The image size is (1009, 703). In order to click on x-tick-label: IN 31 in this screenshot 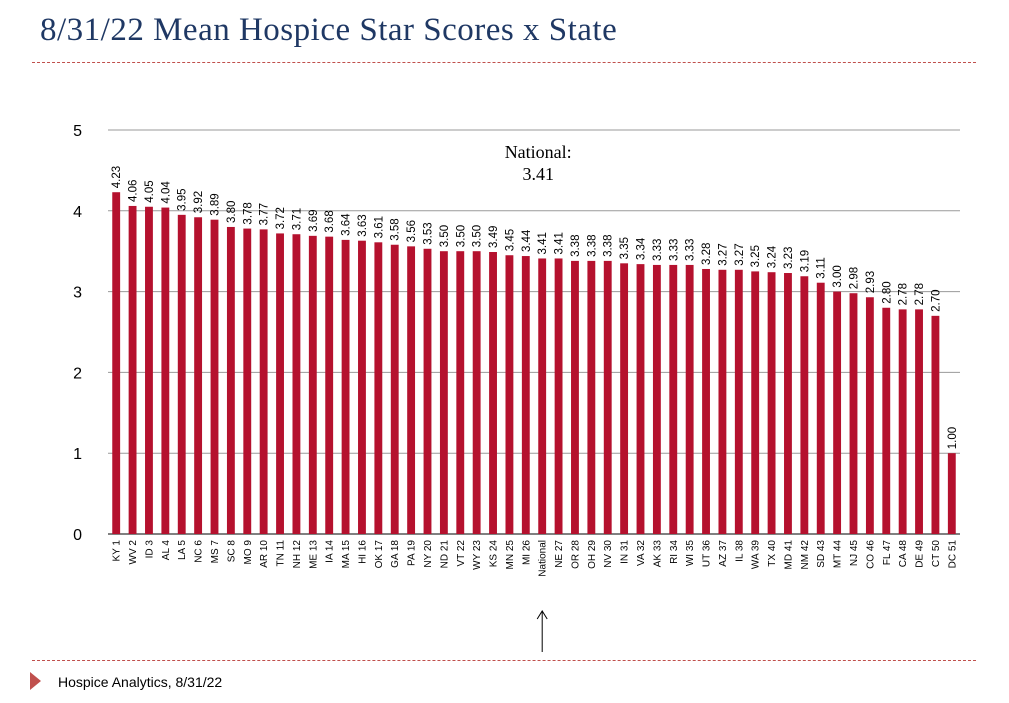, I will do `click(625, 552)`.